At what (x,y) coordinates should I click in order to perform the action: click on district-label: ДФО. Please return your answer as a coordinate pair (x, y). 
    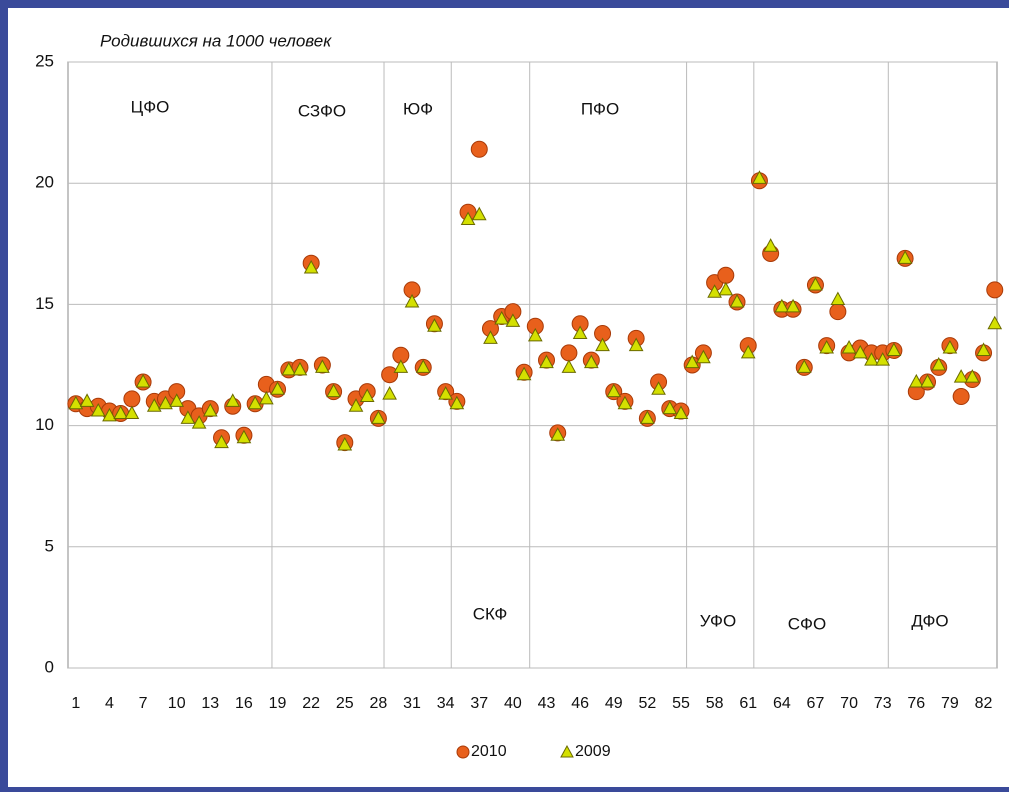
    Looking at the image, I should click on (929, 620).